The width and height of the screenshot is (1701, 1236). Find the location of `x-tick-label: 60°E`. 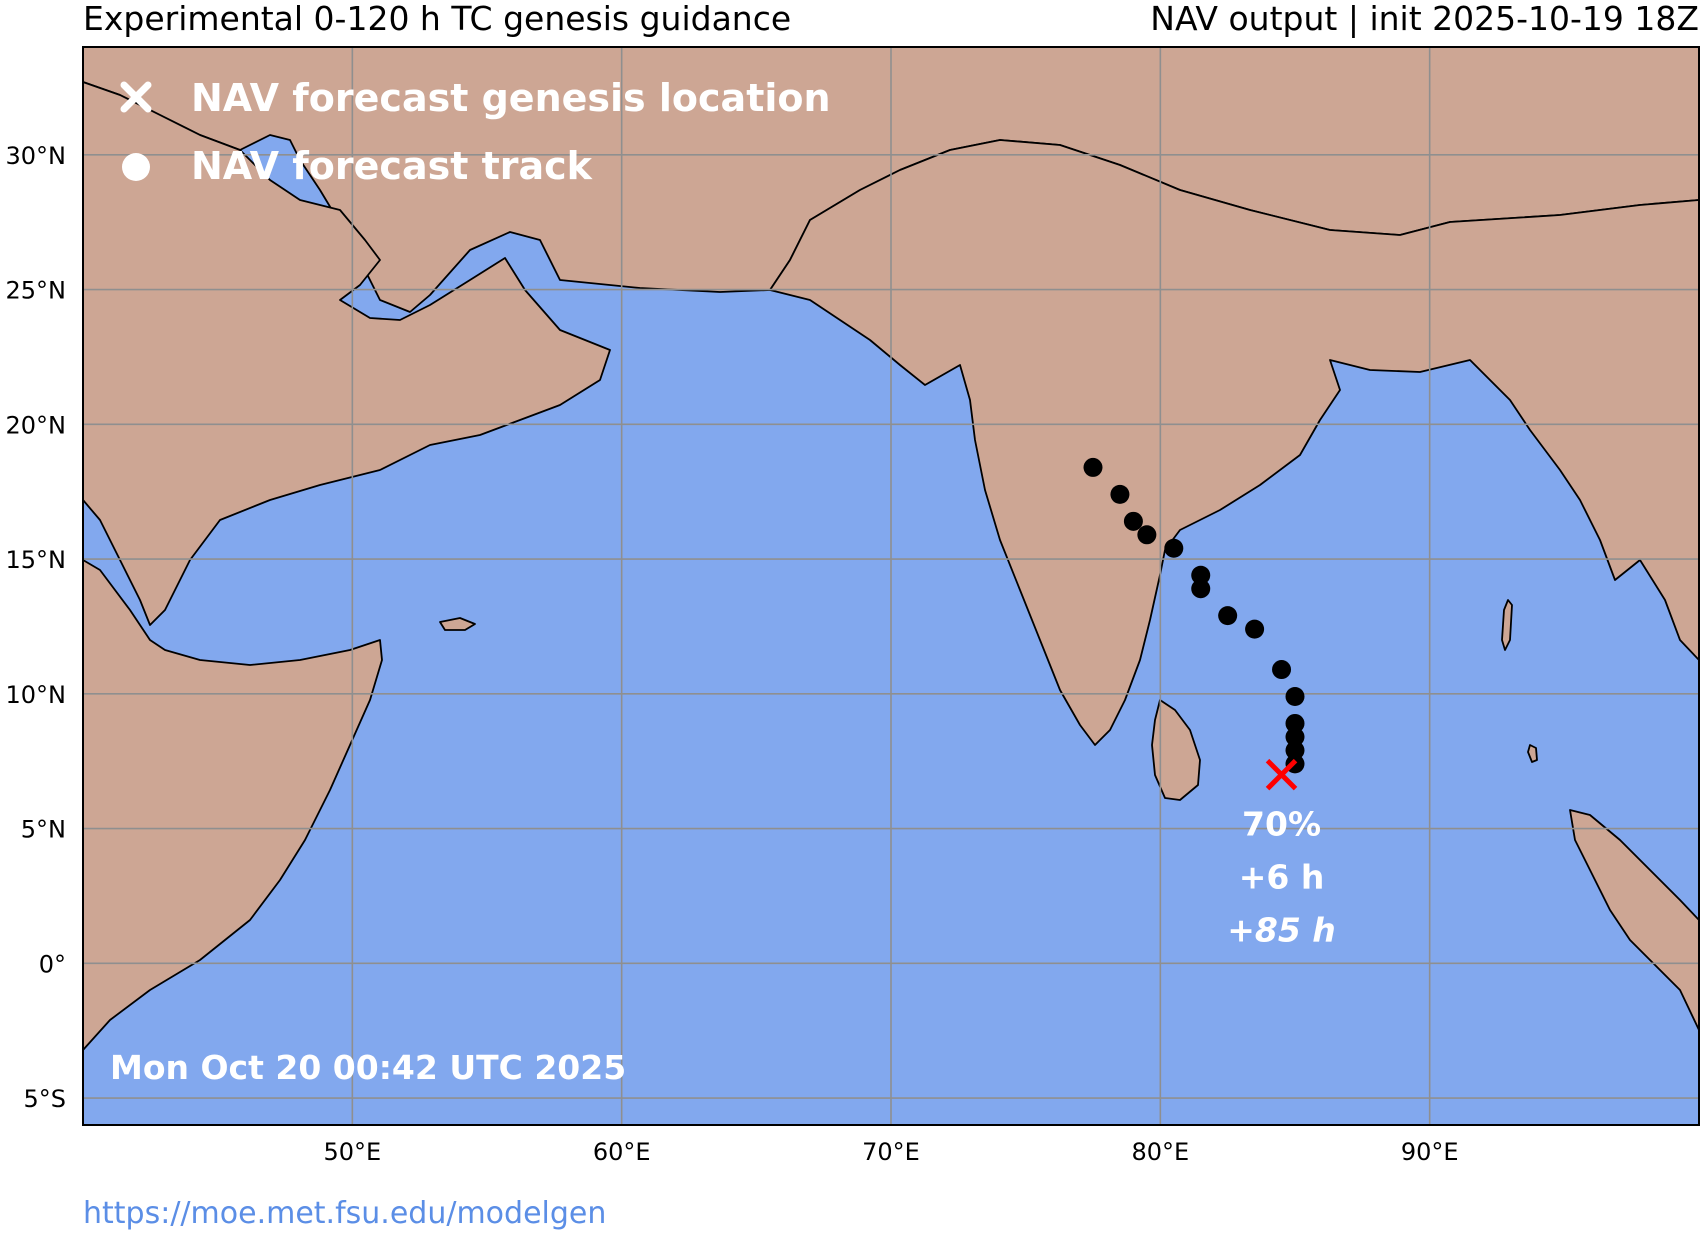

x-tick-label: 60°E is located at coordinates (622, 1152).